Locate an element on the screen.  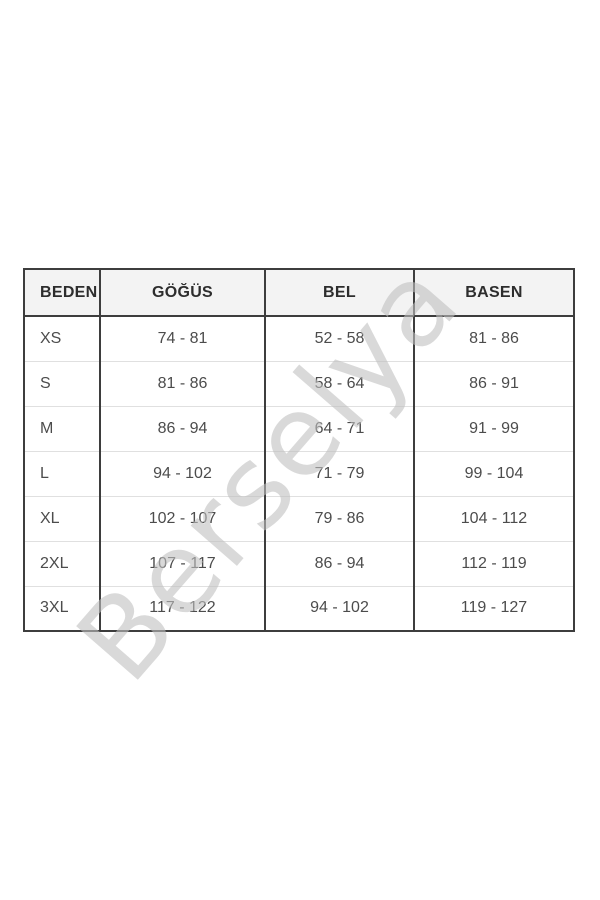
chest-cell: 86 - 94 is located at coordinates (182, 428).